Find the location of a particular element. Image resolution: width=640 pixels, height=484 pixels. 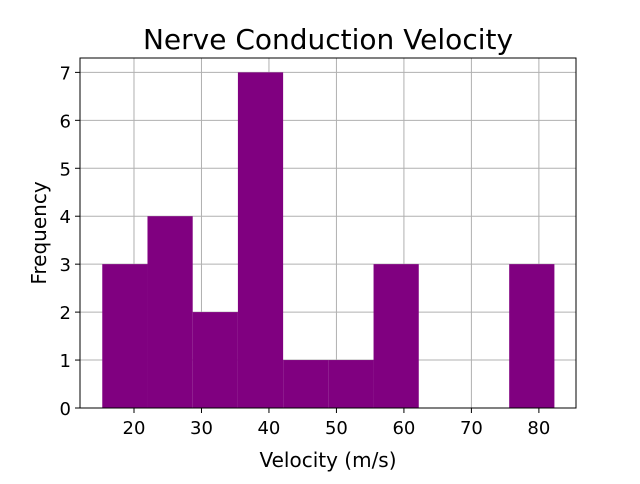

x-tick-label: 60 is located at coordinates (403, 428).